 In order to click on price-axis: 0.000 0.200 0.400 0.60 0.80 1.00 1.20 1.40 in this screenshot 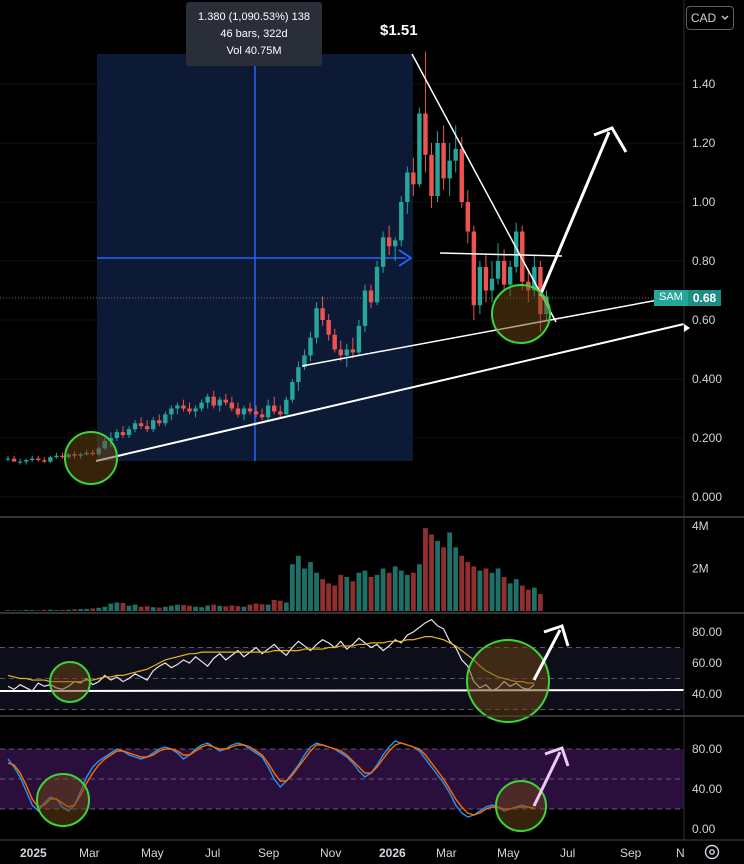, I will do `click(707, 290)`.